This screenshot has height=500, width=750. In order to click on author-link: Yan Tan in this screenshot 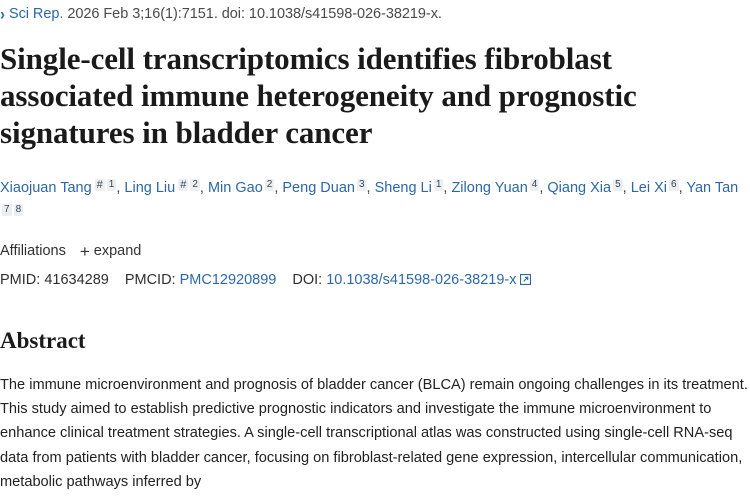, I will do `click(712, 188)`.